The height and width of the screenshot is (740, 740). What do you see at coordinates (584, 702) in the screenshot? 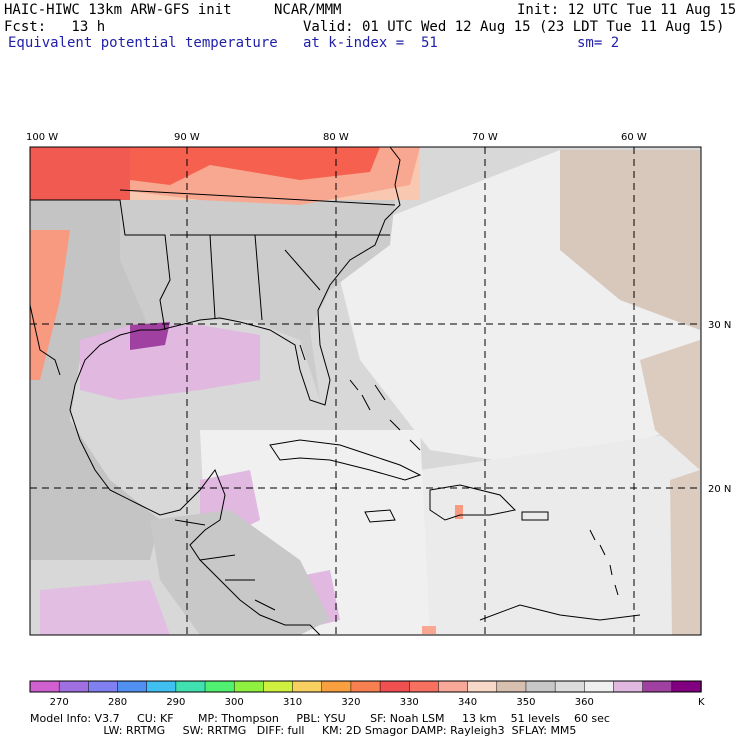
I see `colorbar-tick-label: 360` at bounding box center [584, 702].